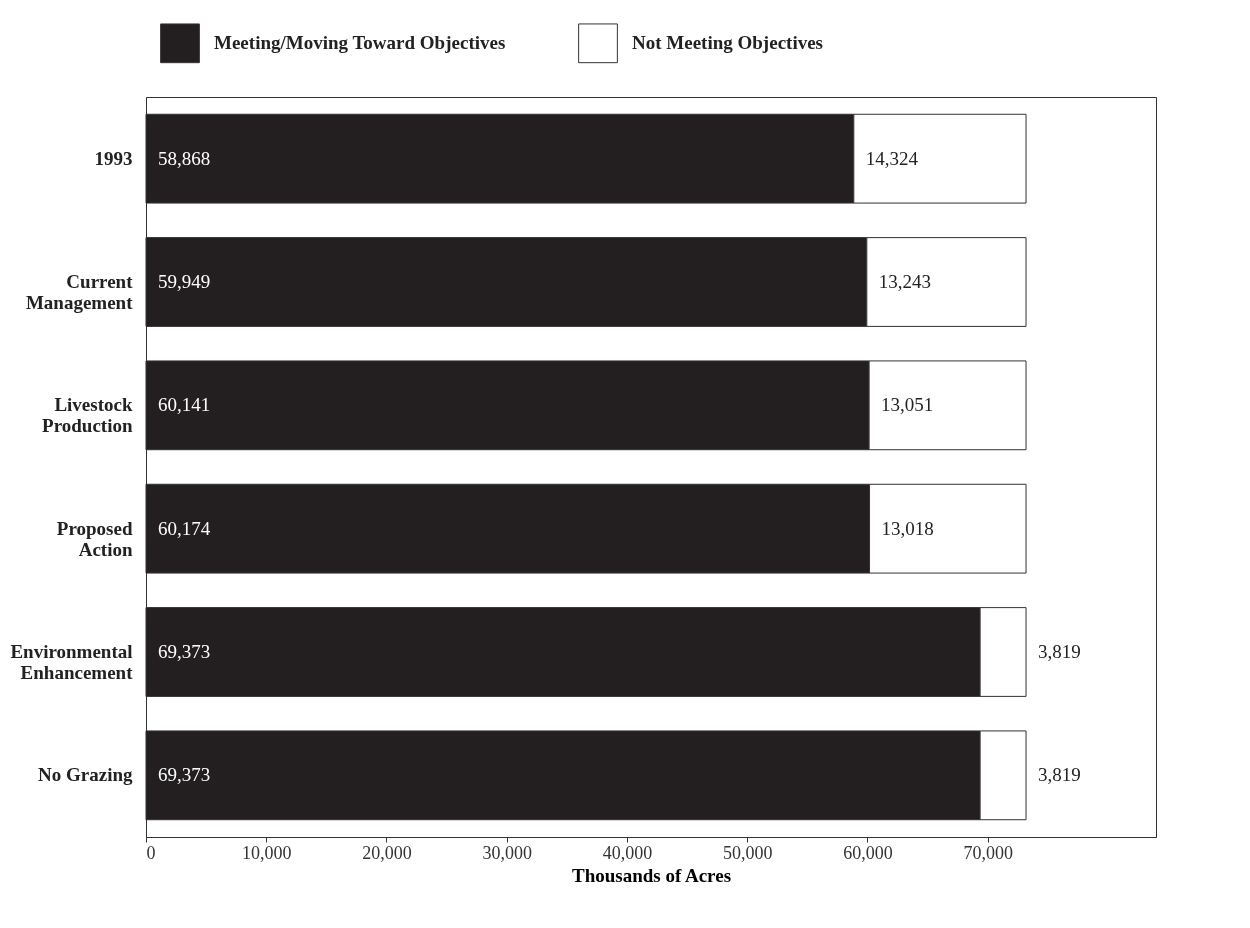  What do you see at coordinates (727, 43) in the screenshot?
I see `legend-label: Not Meeting Objectives` at bounding box center [727, 43].